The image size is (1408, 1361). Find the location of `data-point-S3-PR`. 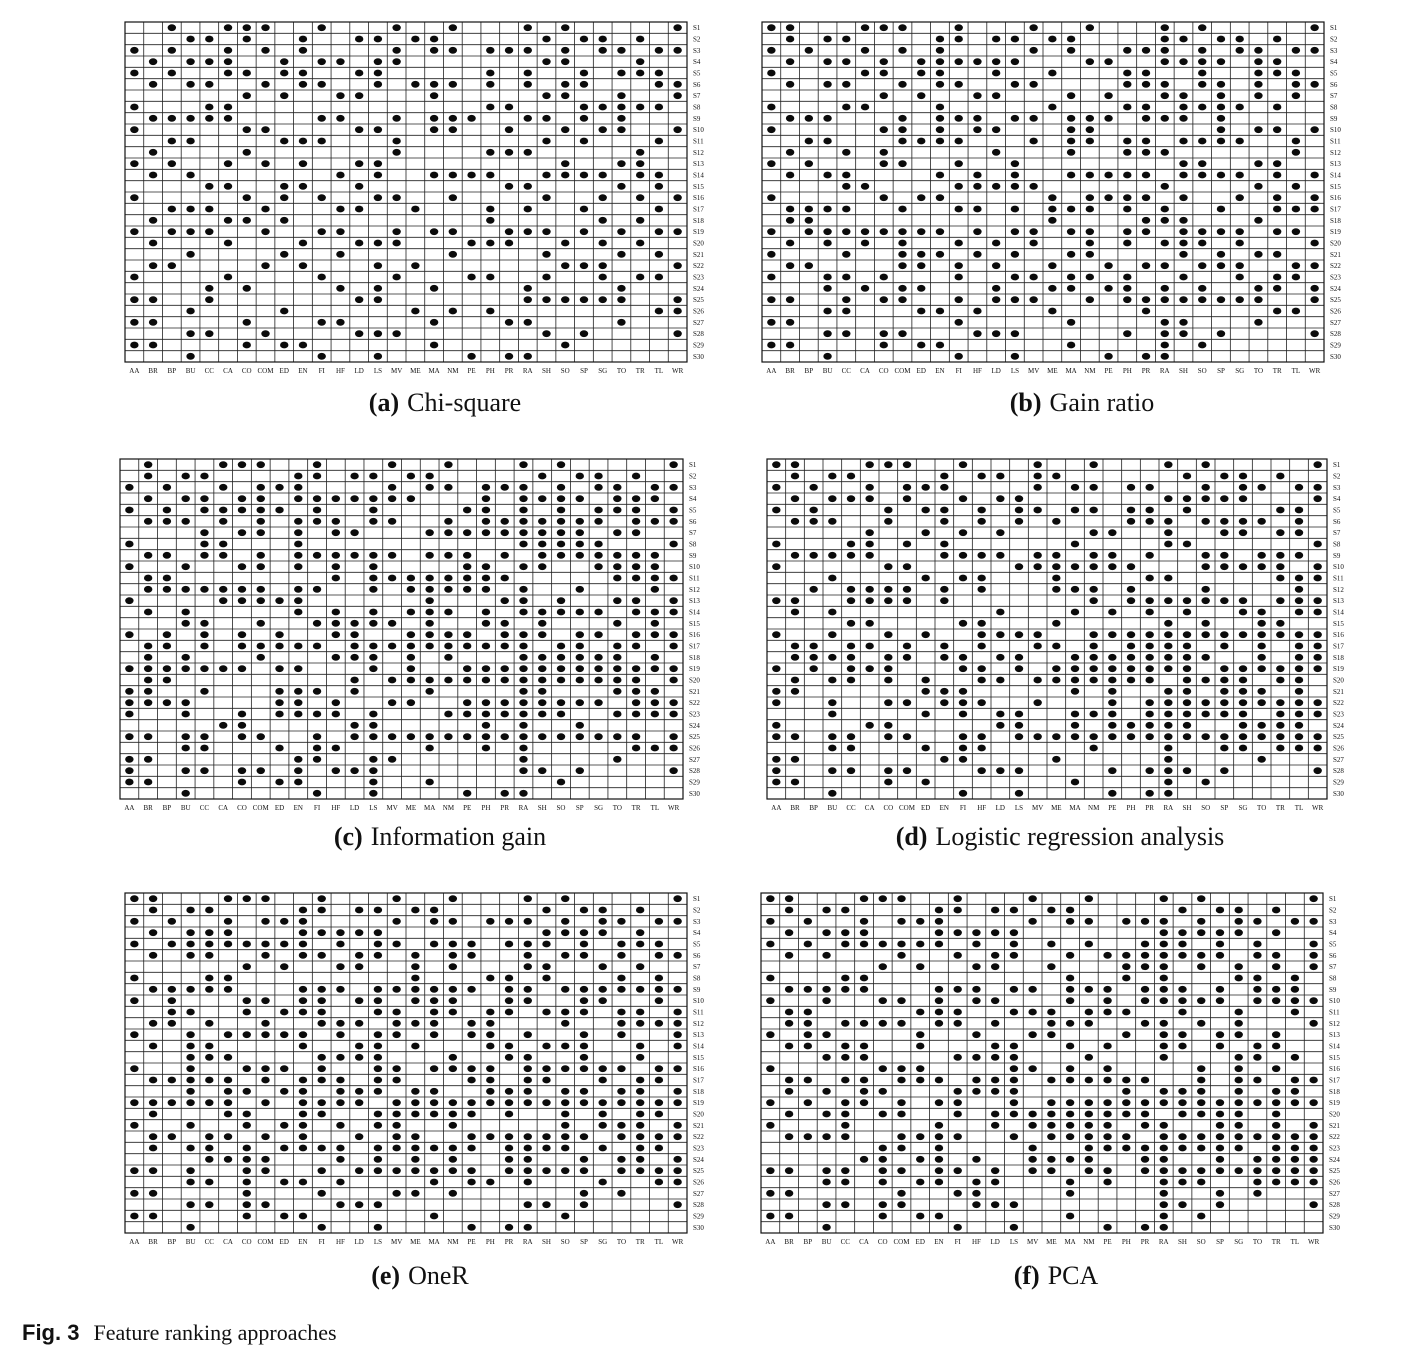

data-point-S3-PR is located at coordinates (504, 487).